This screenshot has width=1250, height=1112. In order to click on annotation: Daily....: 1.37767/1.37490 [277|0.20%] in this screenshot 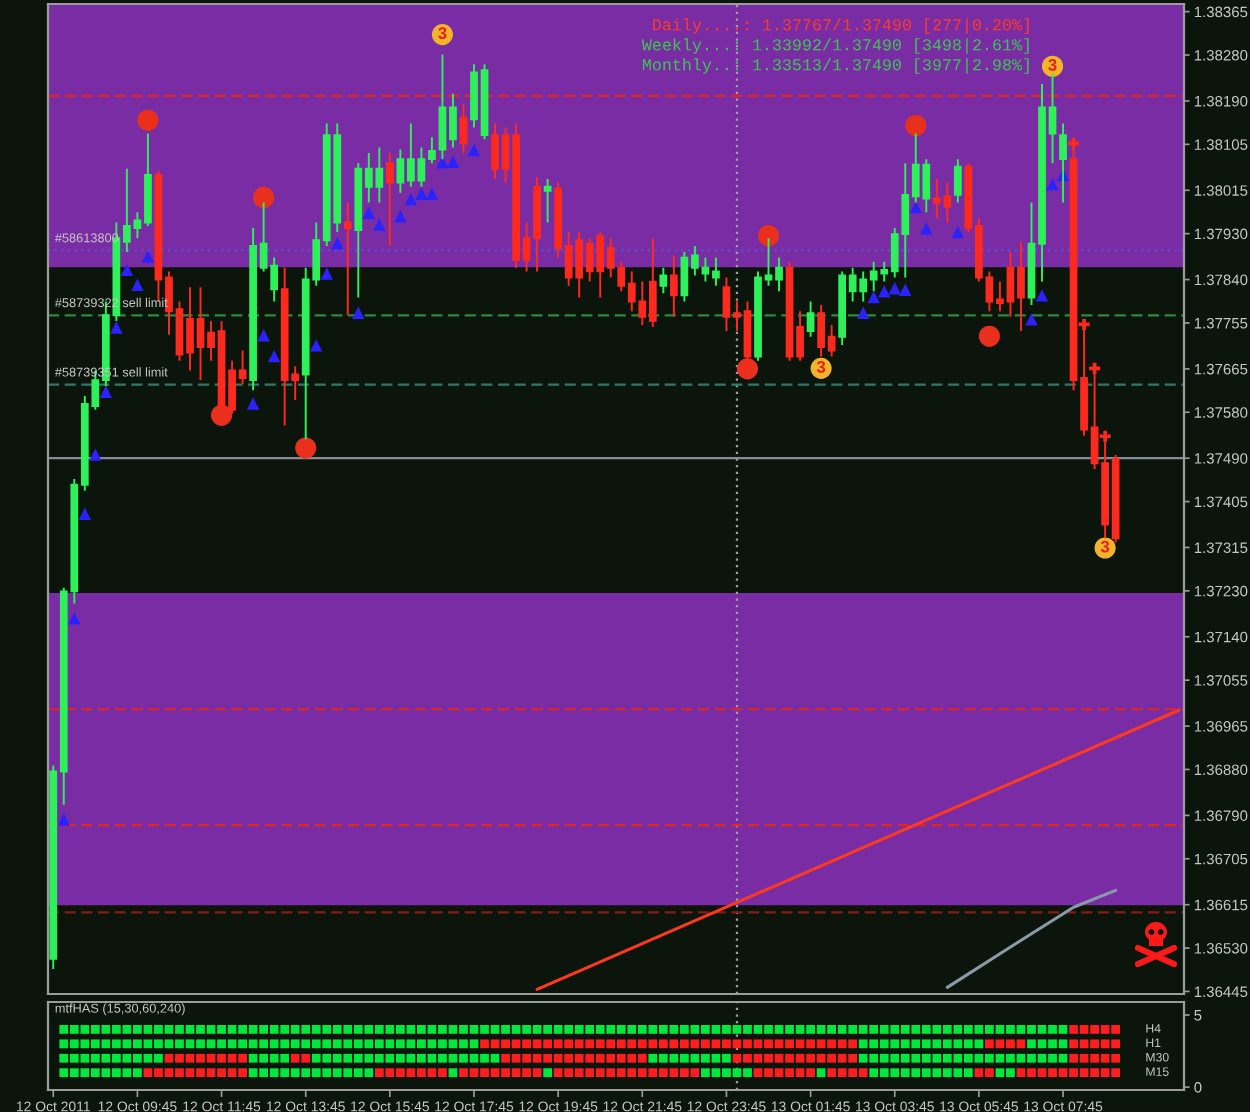, I will do `click(841, 26)`.